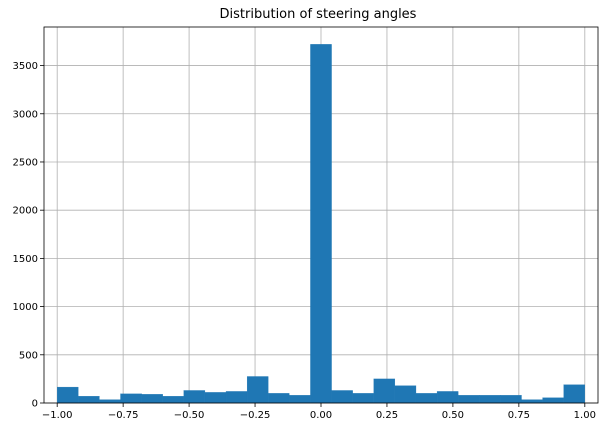 The height and width of the screenshot is (427, 608). I want to click on x-tick-label: 0.75, so click(519, 415).